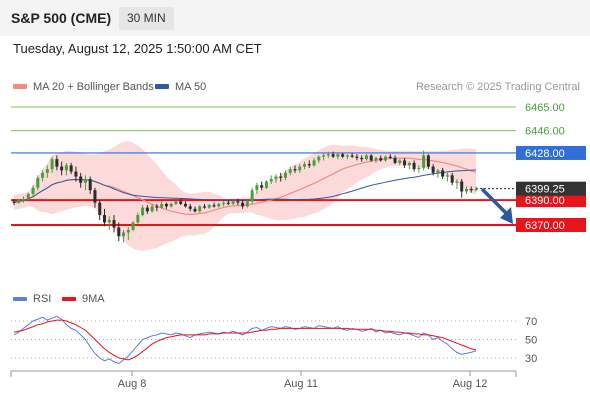 The width and height of the screenshot is (590, 400). I want to click on level-label-6370.00: 6370.00, so click(545, 226).